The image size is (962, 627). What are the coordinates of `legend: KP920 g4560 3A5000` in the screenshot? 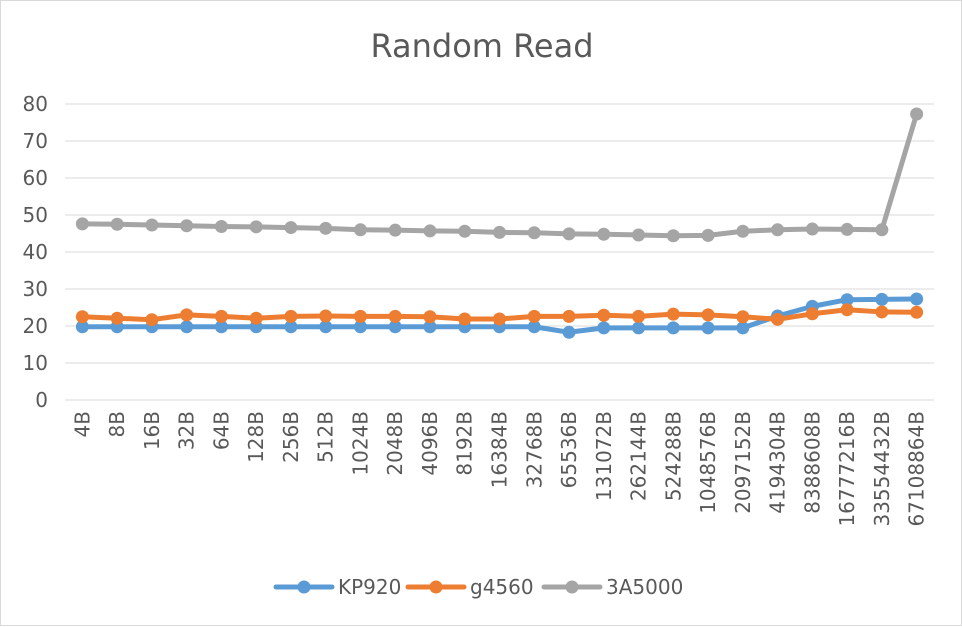 It's located at (478, 587).